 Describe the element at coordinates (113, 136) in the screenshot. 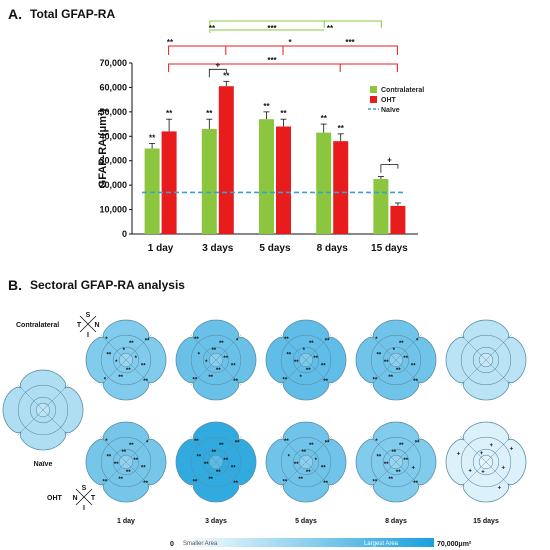

I see `y-tick-label: 40,000` at that location.